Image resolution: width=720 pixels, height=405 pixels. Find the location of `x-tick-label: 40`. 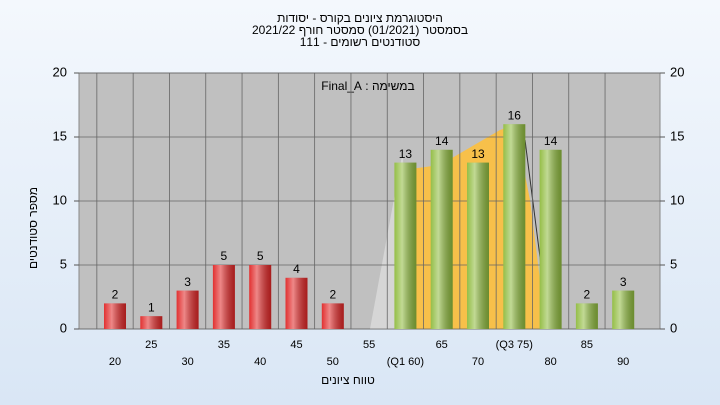

x-tick-label: 40 is located at coordinates (260, 362).